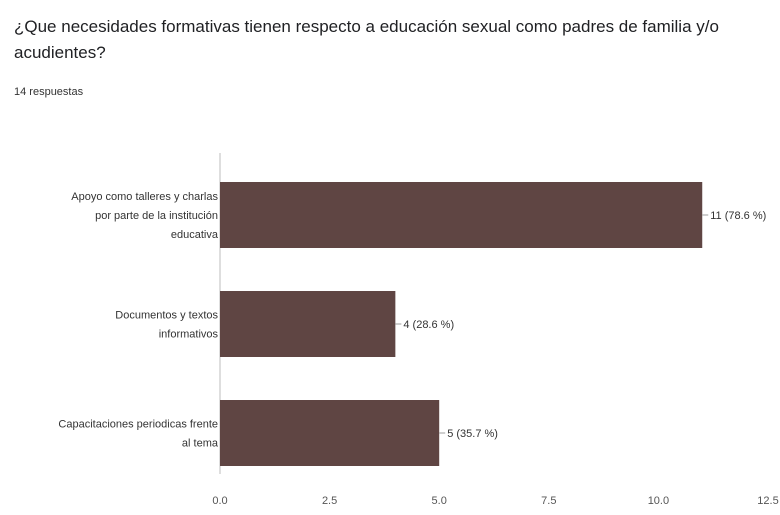 This screenshot has height=515, width=780. What do you see at coordinates (428, 325) in the screenshot?
I see `data-label: 4 (28.6 %)` at bounding box center [428, 325].